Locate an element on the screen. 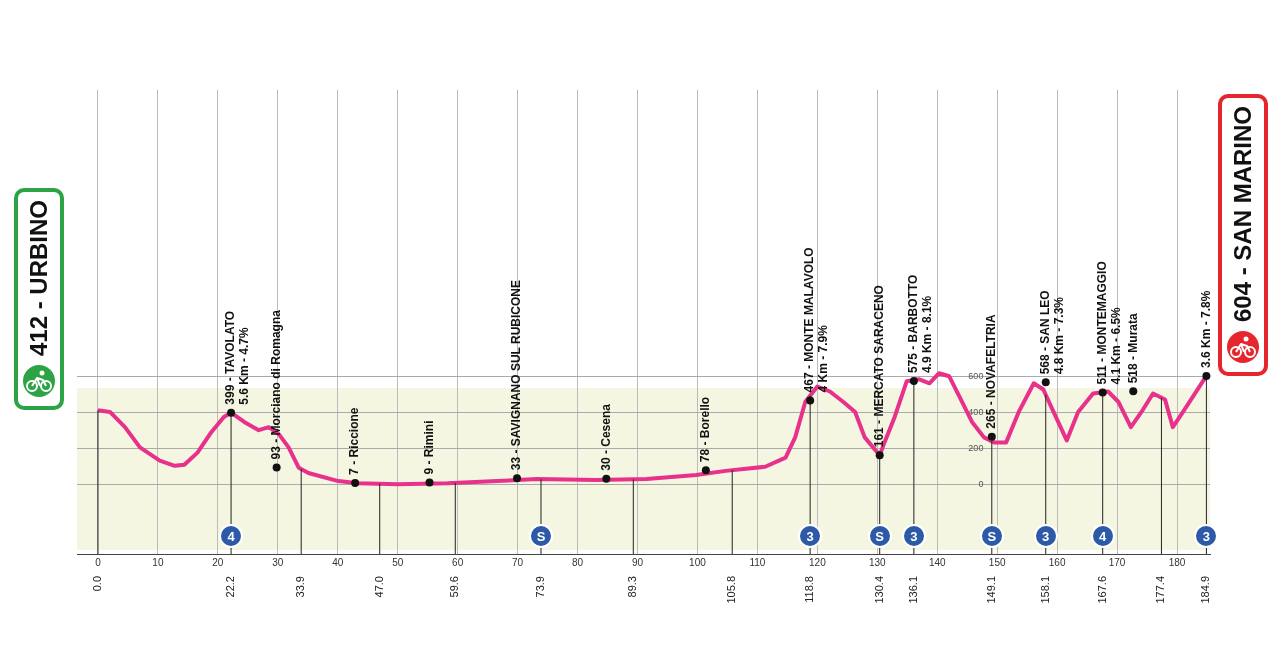  ref-line-label: 167.6 is located at coordinates (1101, 590).